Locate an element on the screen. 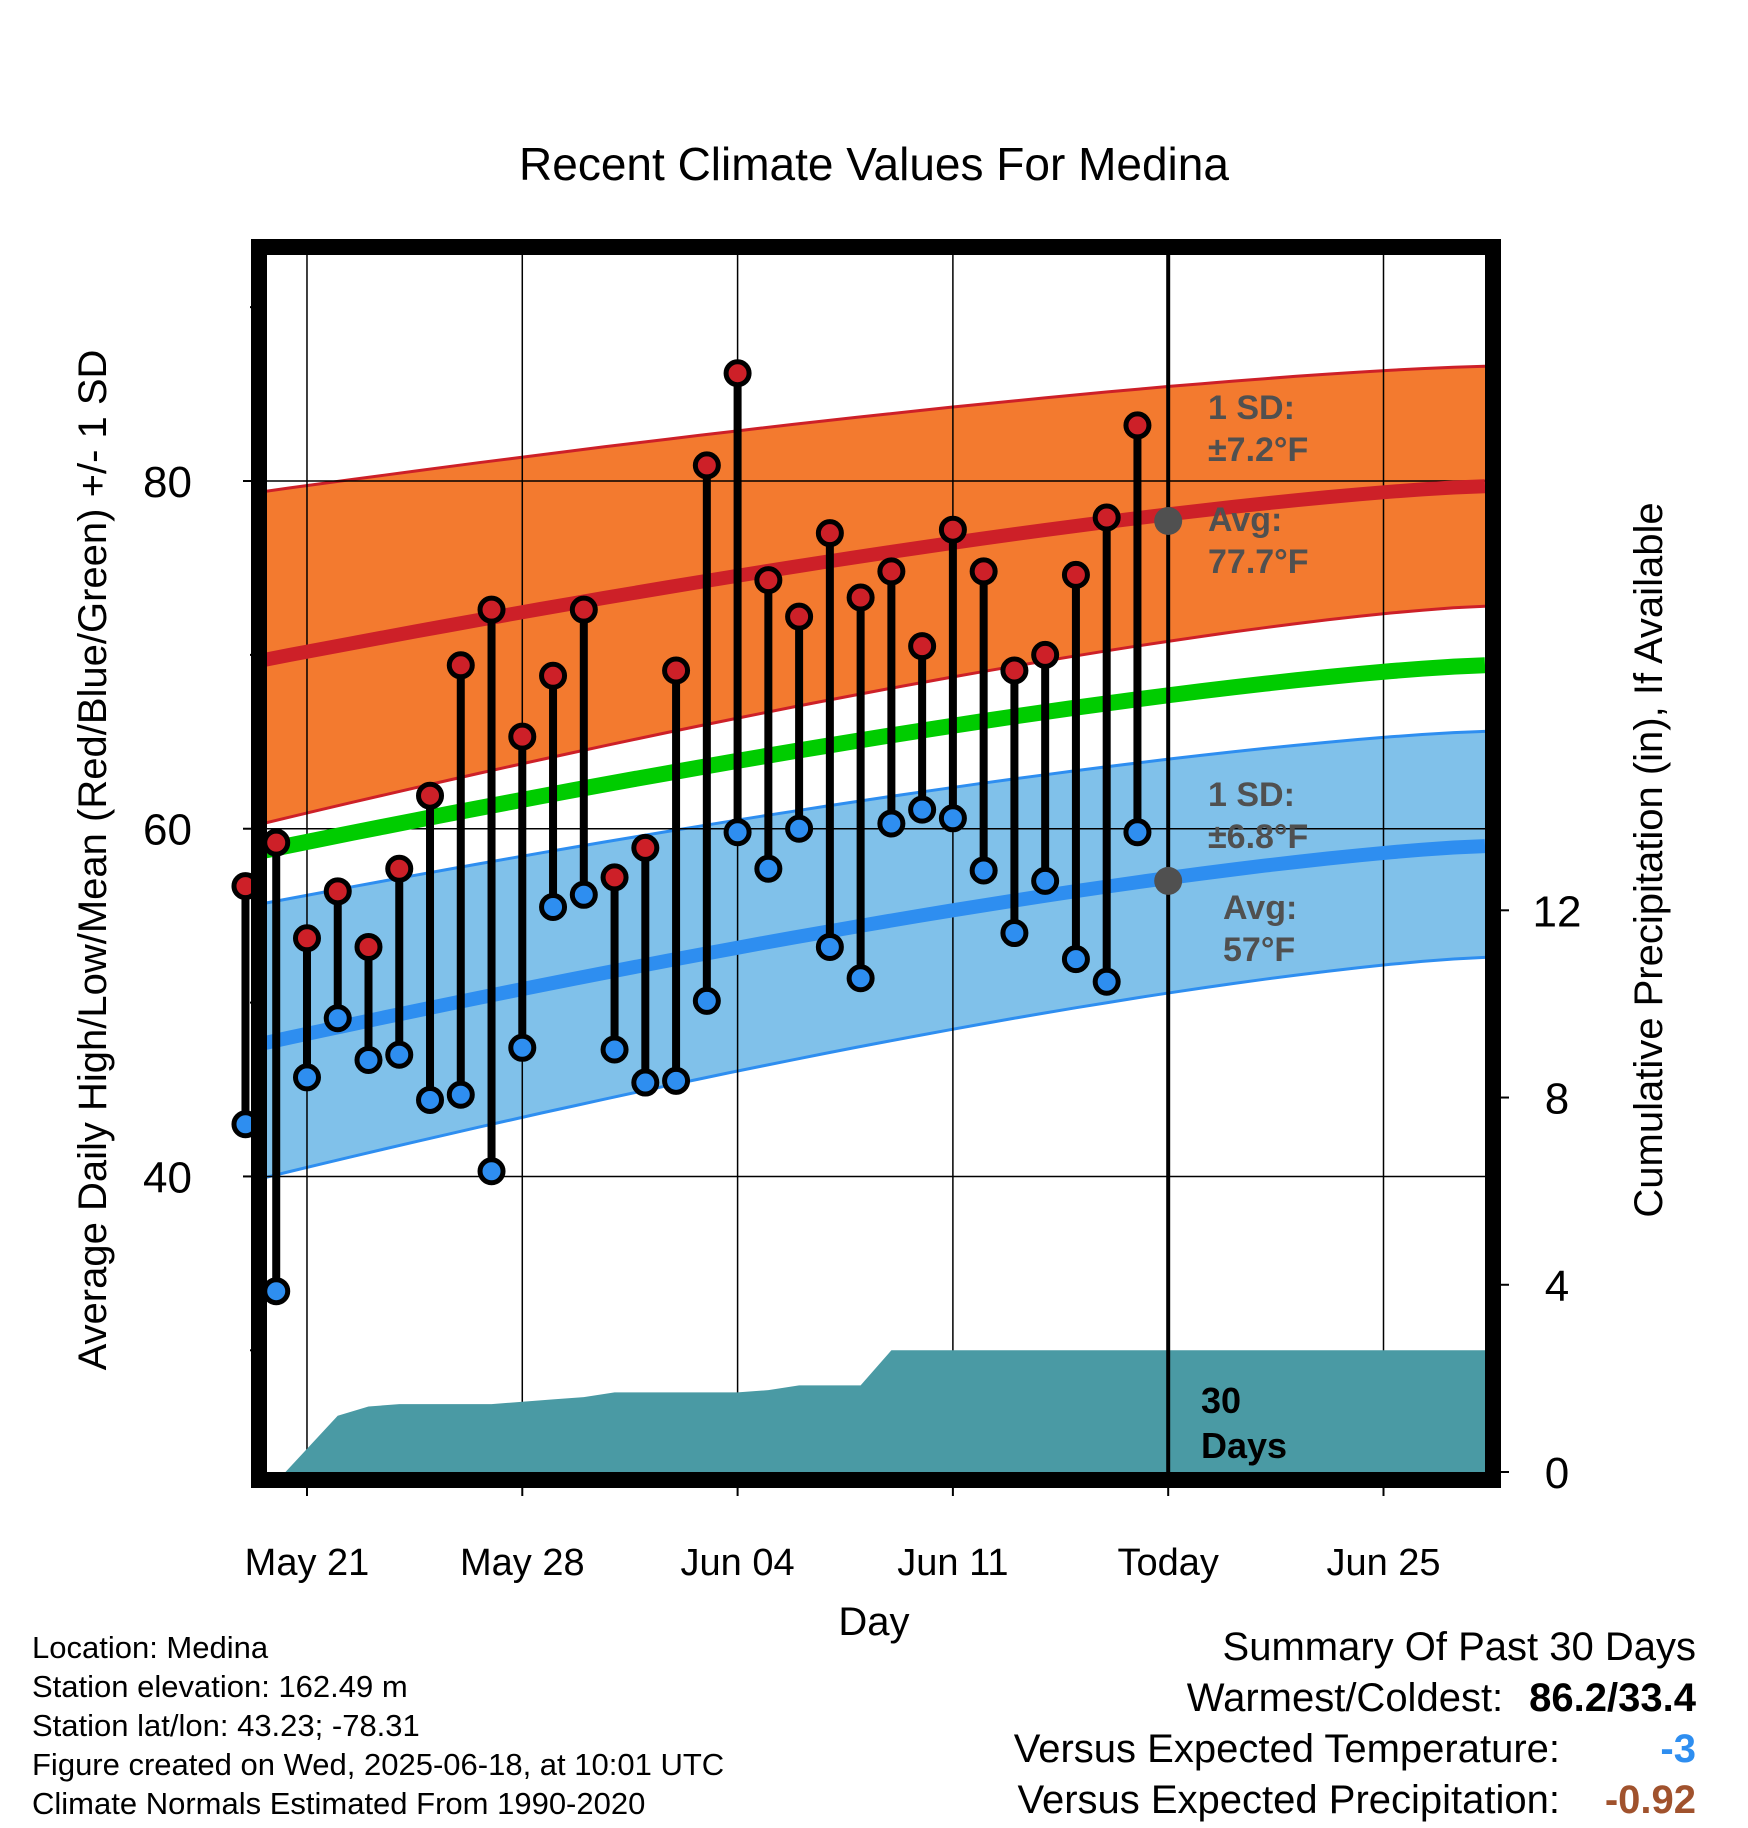 This screenshot has height=1828, width=1748. high-avg-today-dot is located at coordinates (1168, 521).